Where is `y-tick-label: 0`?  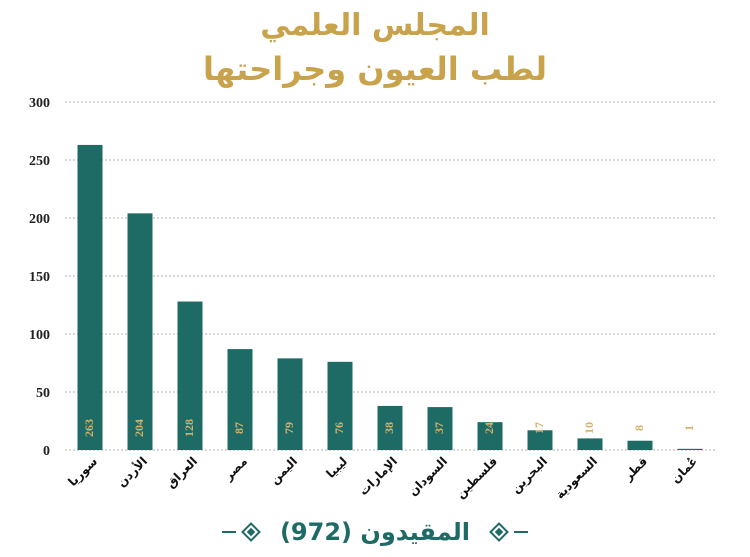 y-tick-label: 0 is located at coordinates (46, 451).